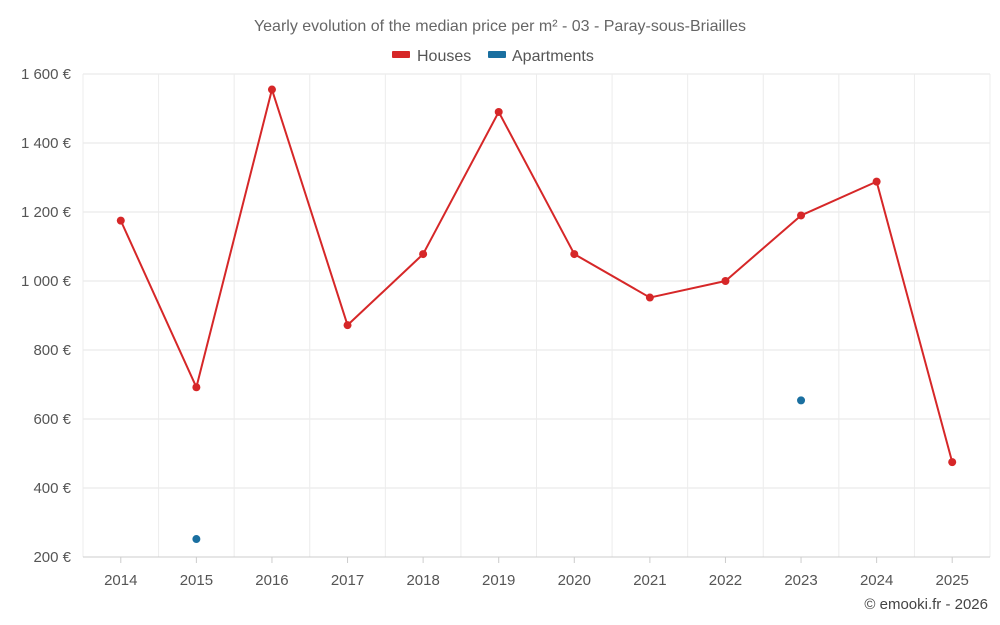 The image size is (1000, 625). Describe the element at coordinates (952, 580) in the screenshot. I see `x-tick-label: 2025` at that location.